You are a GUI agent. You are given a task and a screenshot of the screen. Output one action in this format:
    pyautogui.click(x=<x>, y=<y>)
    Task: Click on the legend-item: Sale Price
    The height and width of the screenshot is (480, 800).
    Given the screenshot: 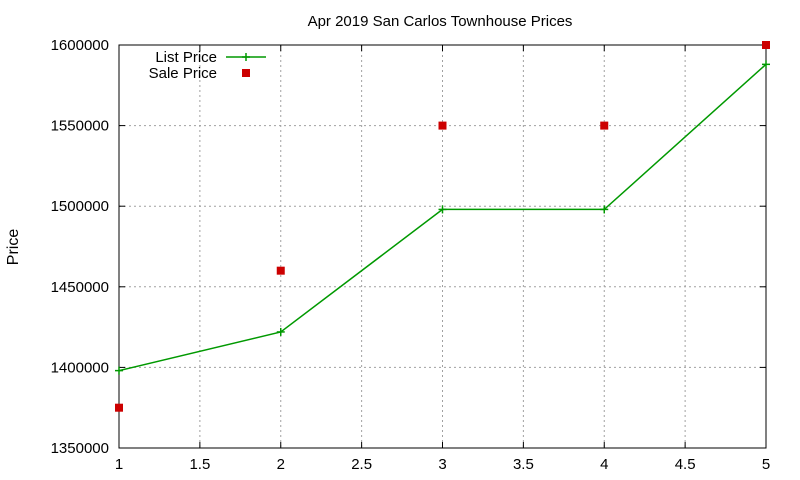 What is the action you would take?
    pyautogui.click(x=199, y=73)
    